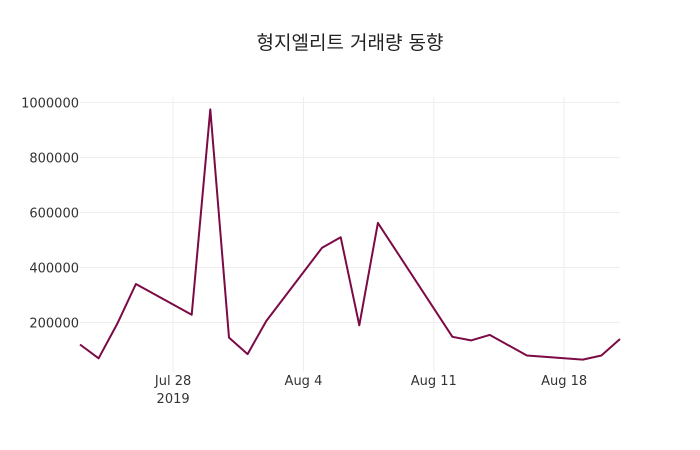 This screenshot has height=450, width=700. What do you see at coordinates (350, 43) in the screenshot?
I see `chart-title: 형지엘리트 거래량 동향` at bounding box center [350, 43].